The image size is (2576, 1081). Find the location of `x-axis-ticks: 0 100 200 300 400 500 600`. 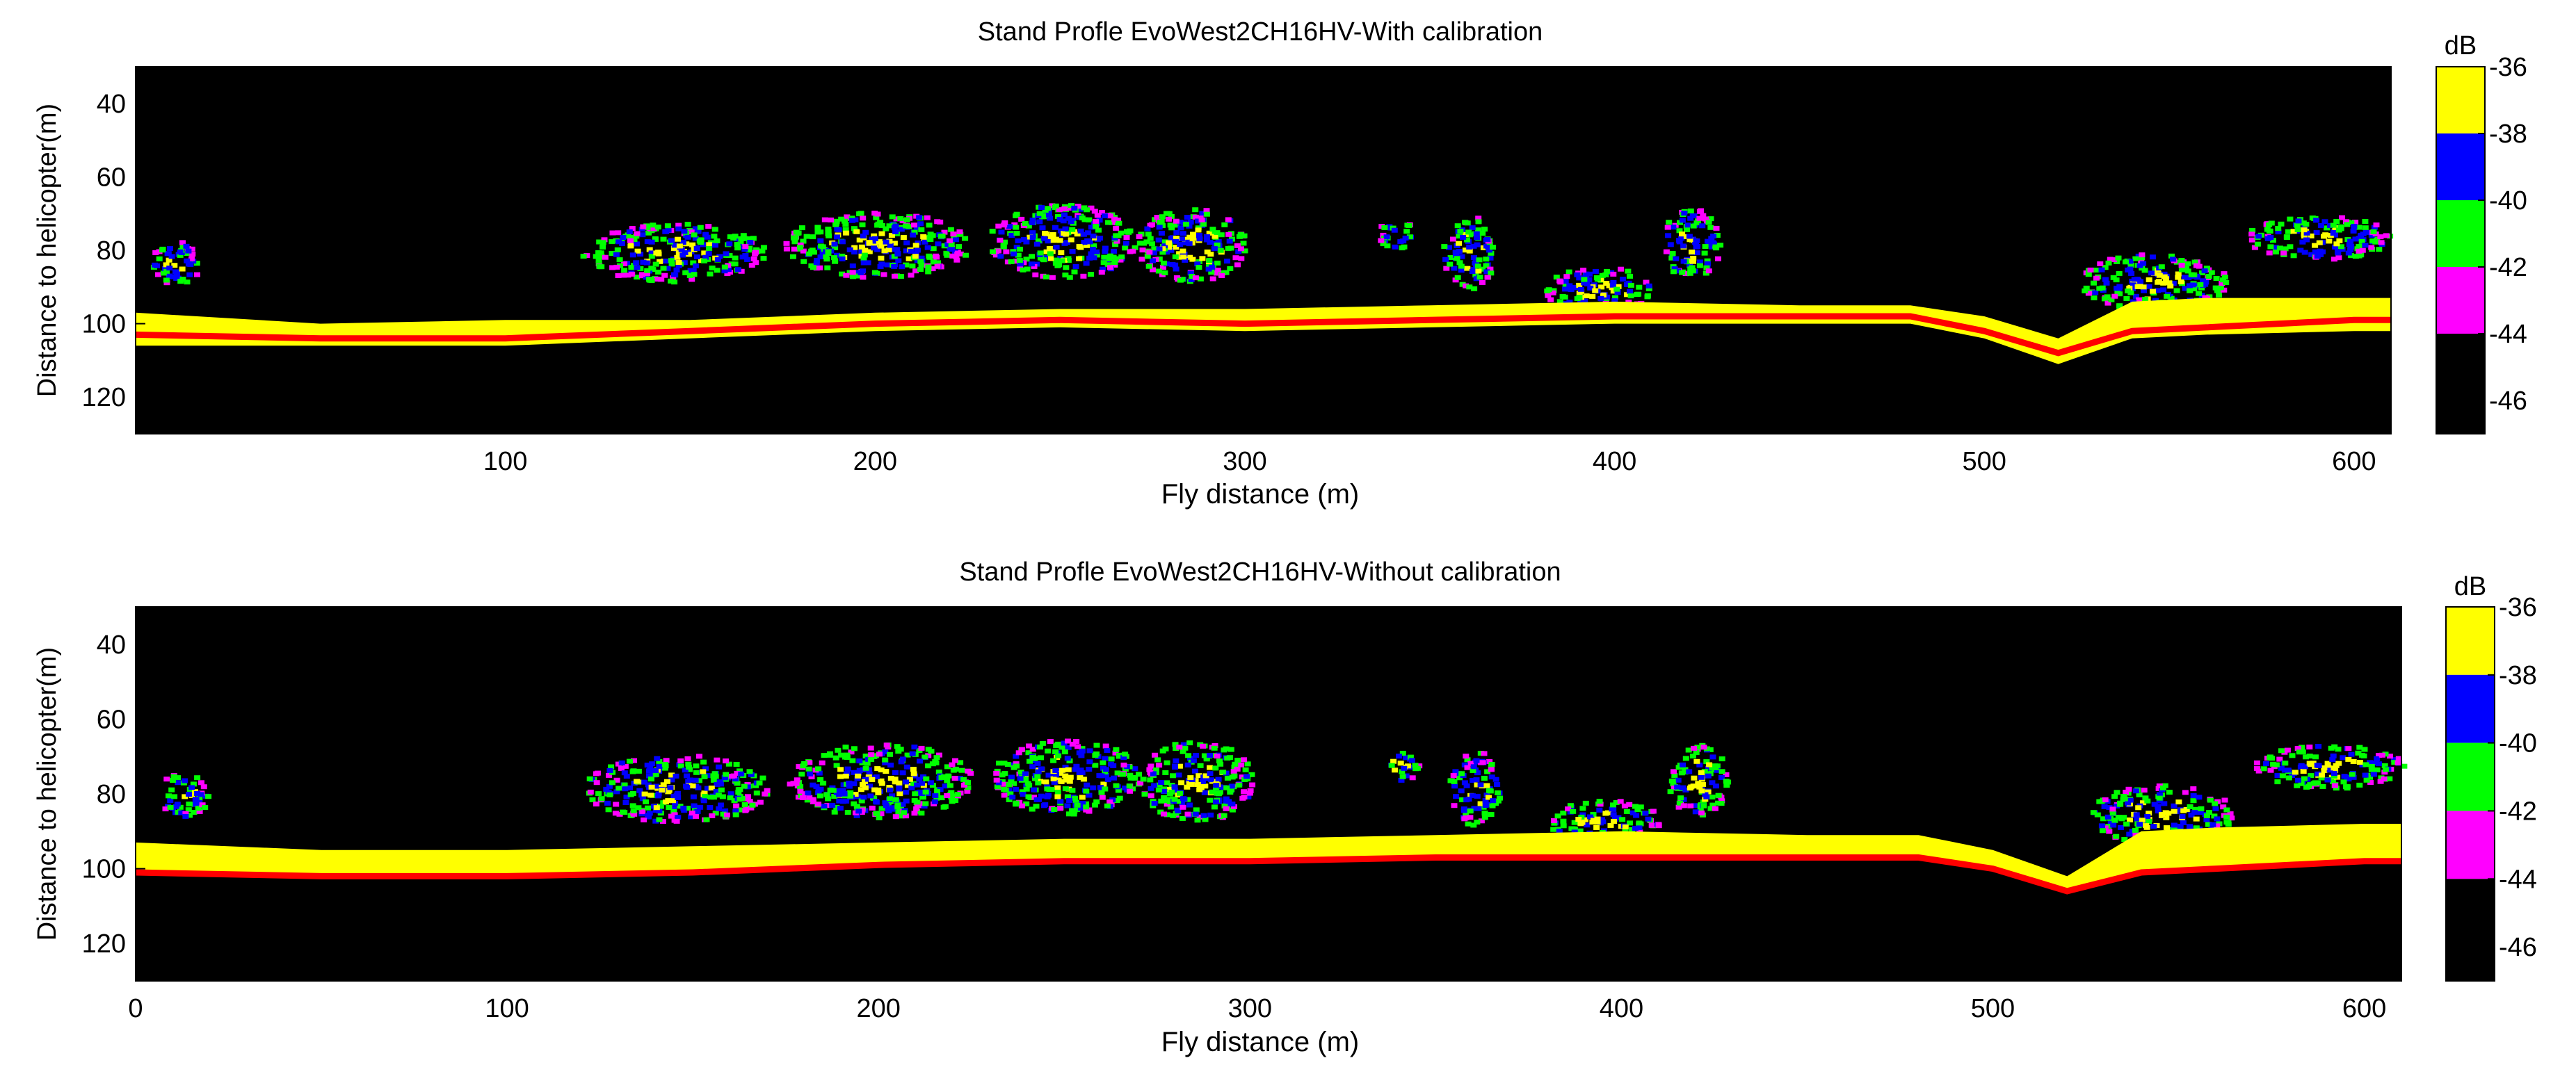

x-axis-ticks: 0 100 200 300 400 500 600 is located at coordinates (1257, 997).